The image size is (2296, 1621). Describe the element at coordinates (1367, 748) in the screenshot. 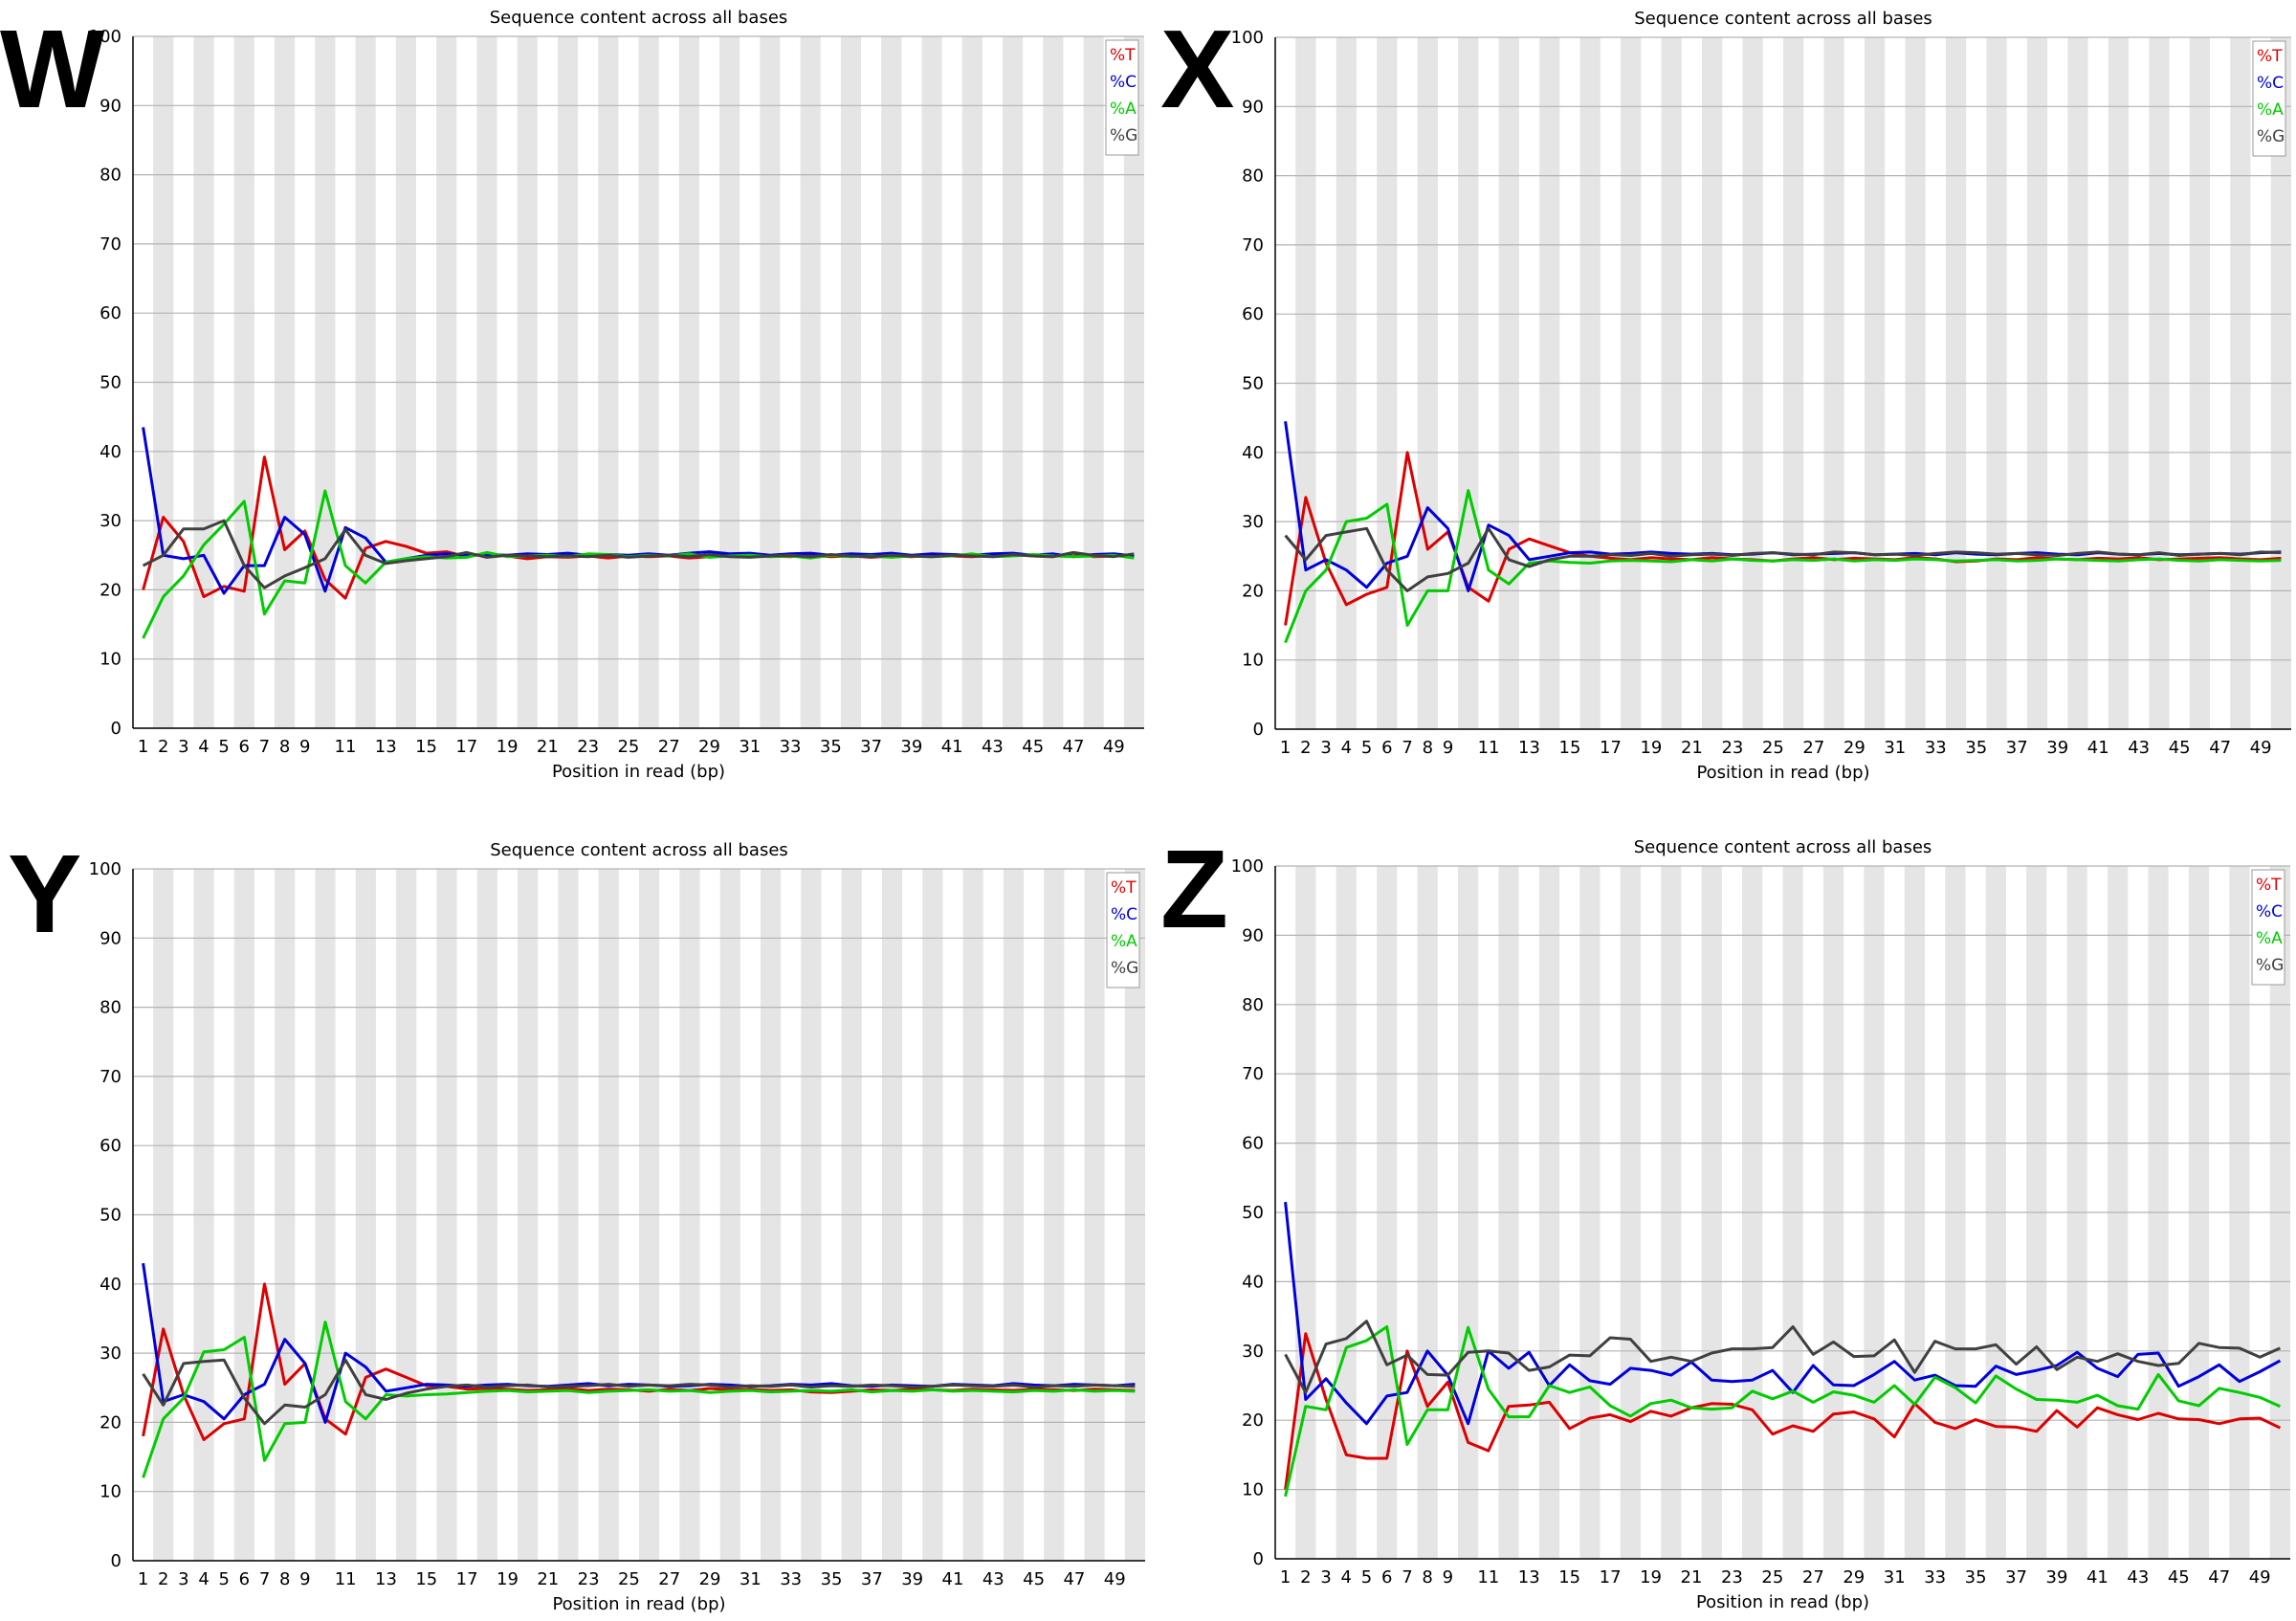

I see `x-tick-label: 5` at that location.